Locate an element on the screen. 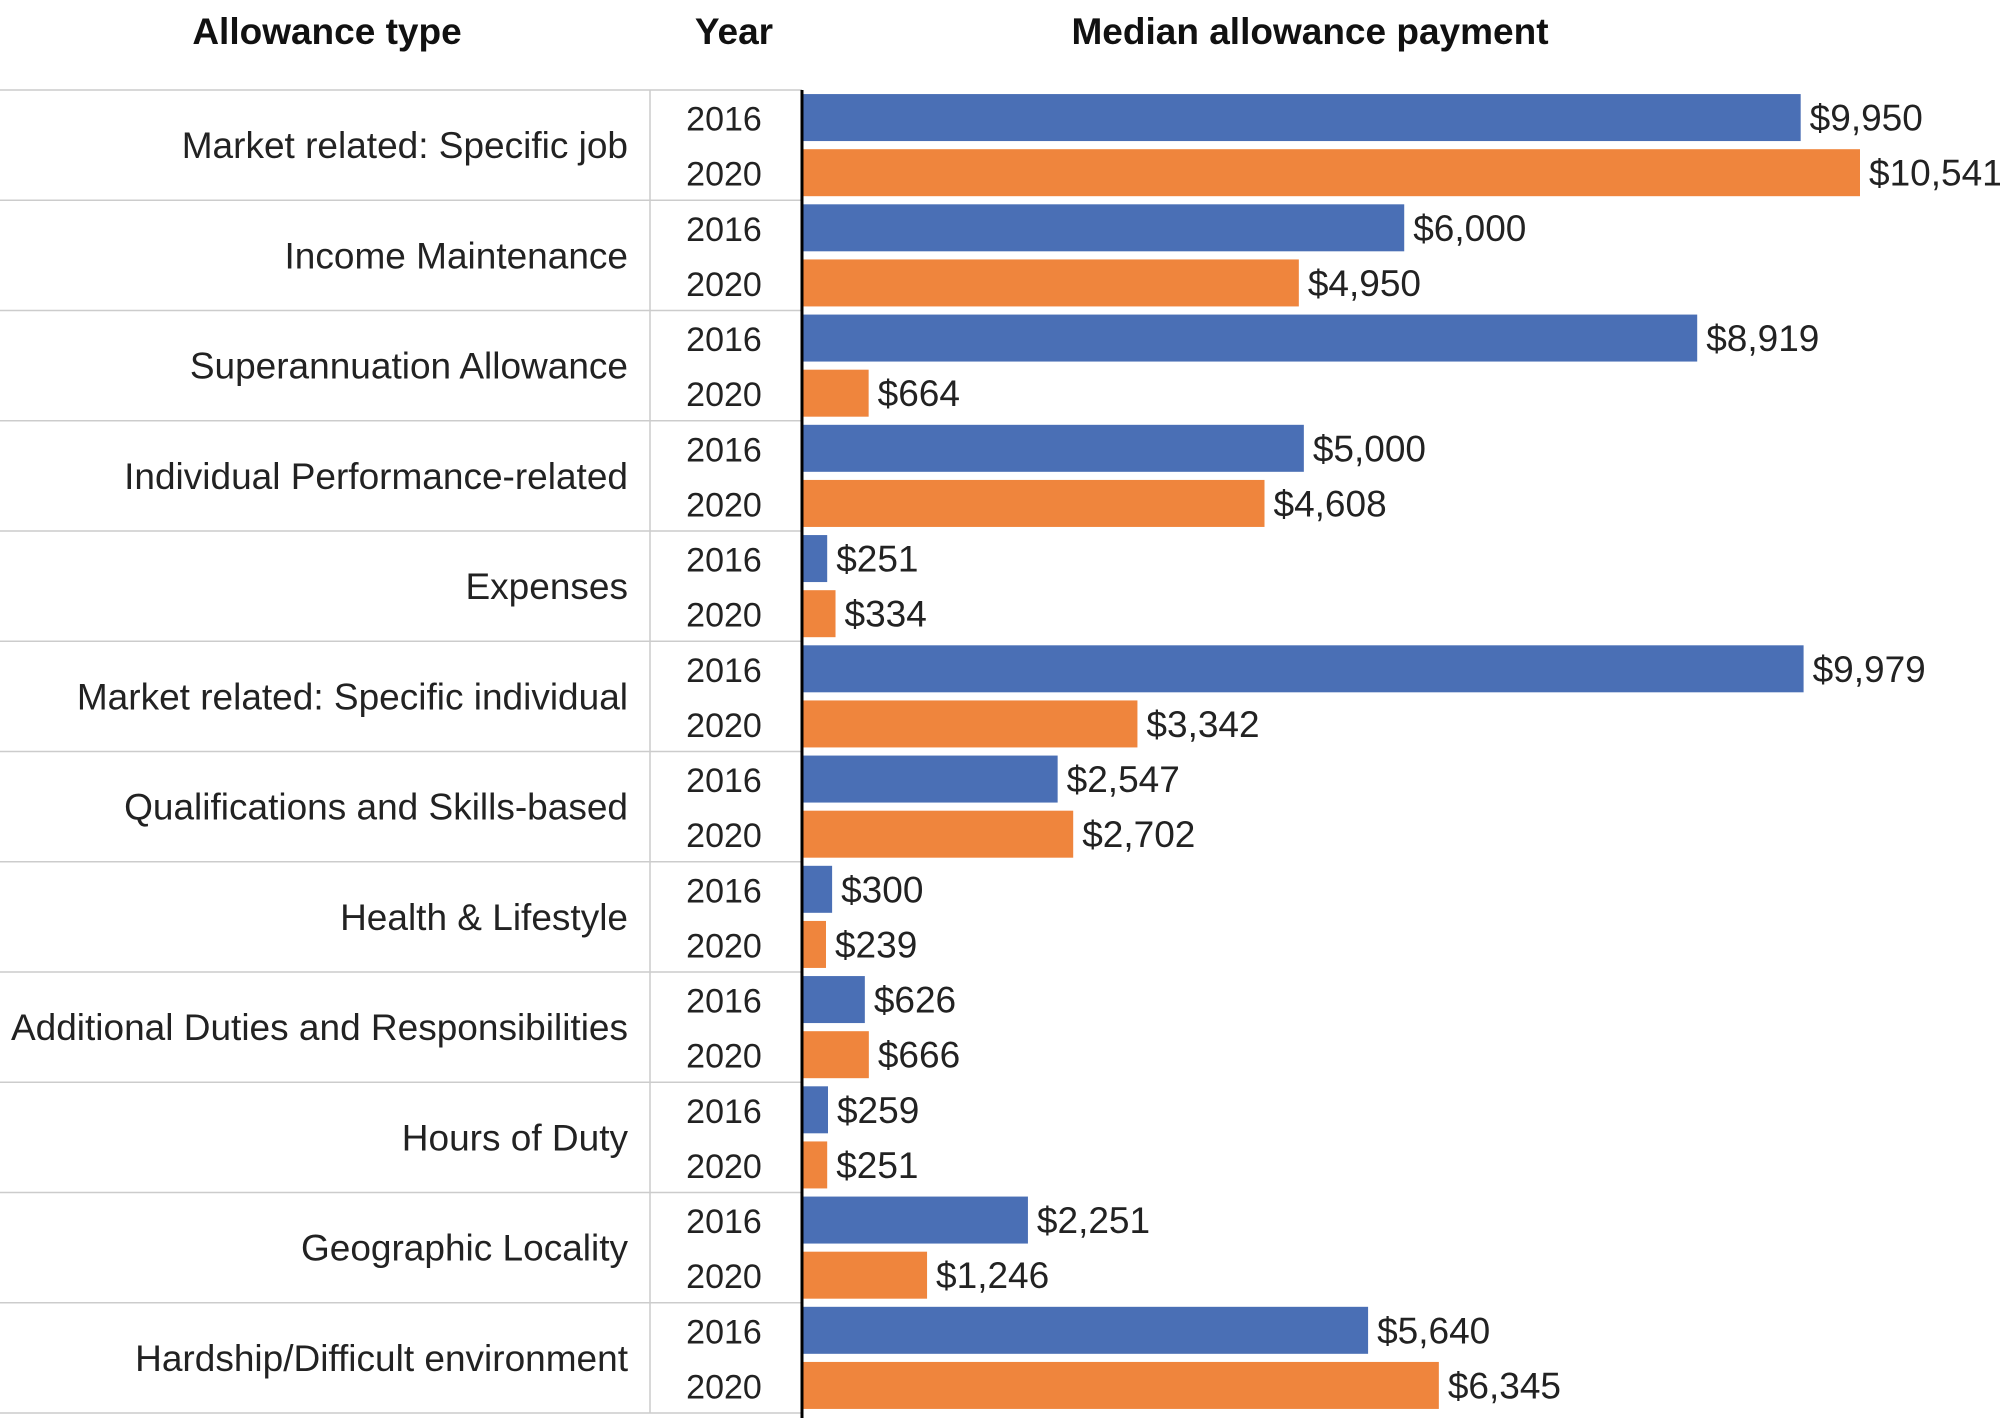 The image size is (2000, 1425). value-label: $259 is located at coordinates (878, 1110).